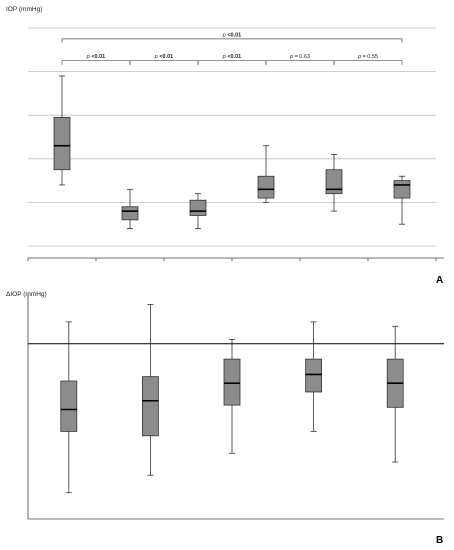  I want to click on significance-bracket: p = 0.63, so click(300, 59).